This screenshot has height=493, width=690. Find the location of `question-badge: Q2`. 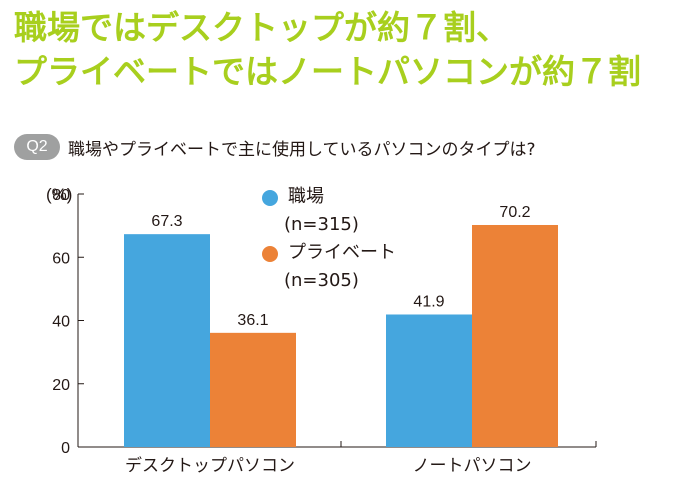

question-badge: Q2 is located at coordinates (37, 147).